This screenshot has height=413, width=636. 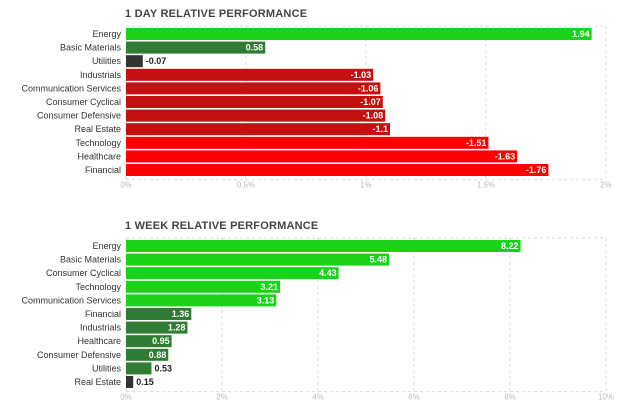 I want to click on x-tick-label: 6%, so click(x=414, y=397).